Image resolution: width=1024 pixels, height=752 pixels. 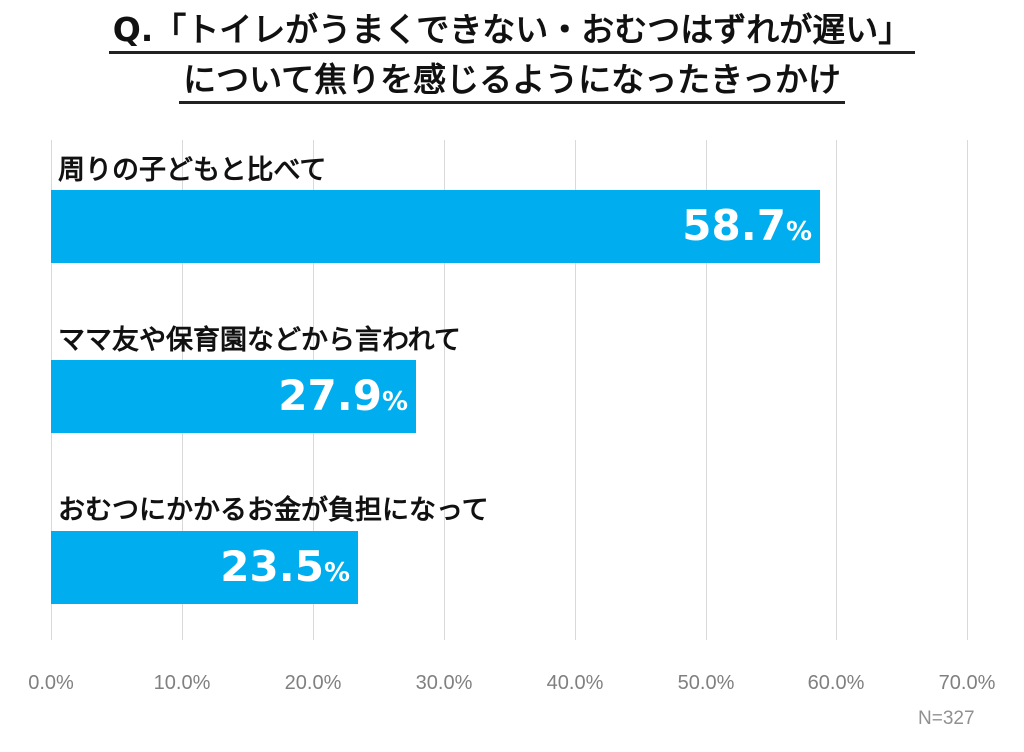 What do you see at coordinates (706, 683) in the screenshot?
I see `x-tick-label: 50.0%` at bounding box center [706, 683].